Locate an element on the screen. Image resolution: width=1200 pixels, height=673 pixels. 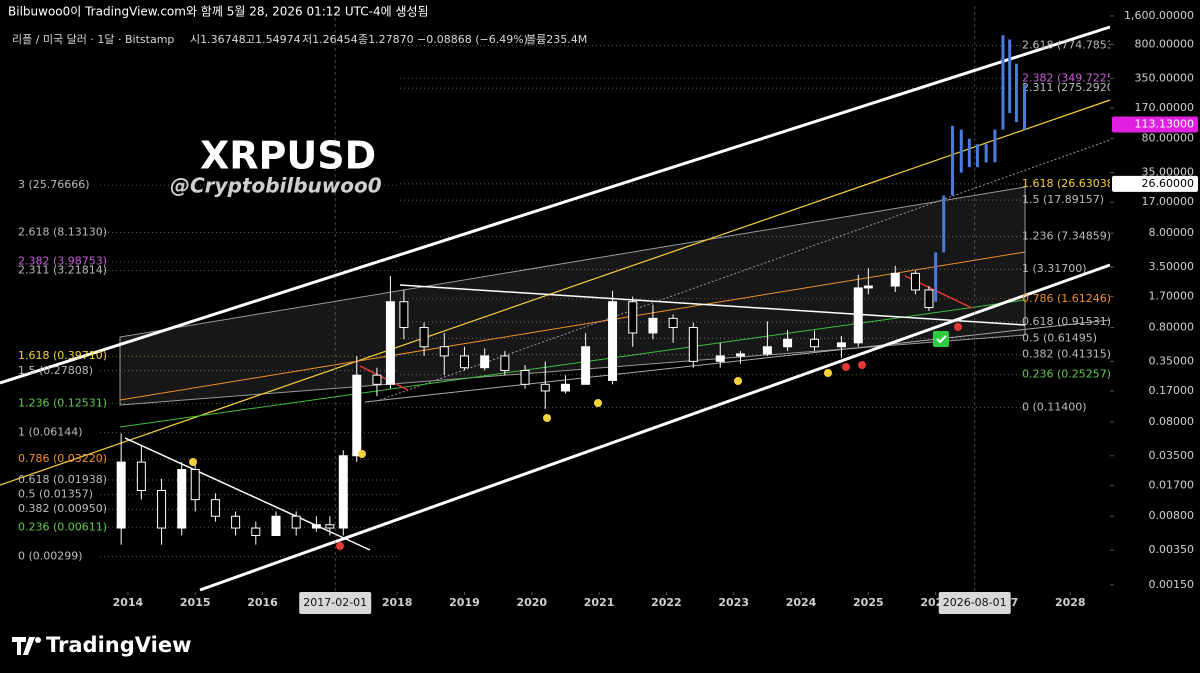
x-tick-label: 2024 is located at coordinates (801, 602).